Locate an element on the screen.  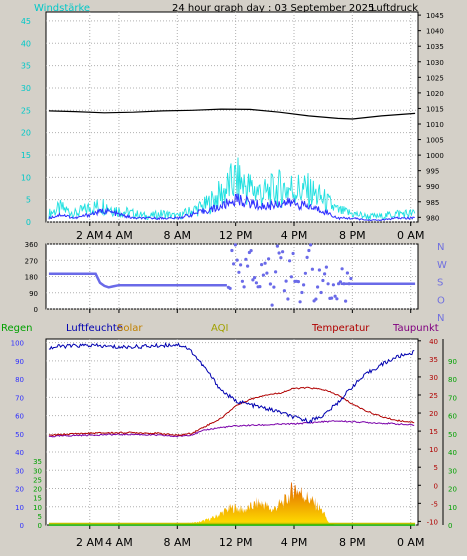
wind-tick-label: 35 is located at coordinates (26, 66).